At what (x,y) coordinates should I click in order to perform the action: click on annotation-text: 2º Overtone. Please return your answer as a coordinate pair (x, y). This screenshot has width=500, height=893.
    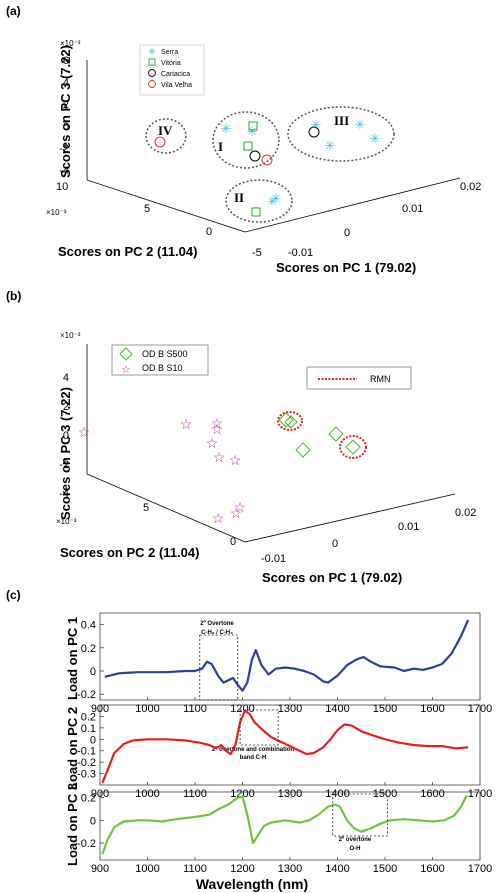
    Looking at the image, I should click on (217, 624).